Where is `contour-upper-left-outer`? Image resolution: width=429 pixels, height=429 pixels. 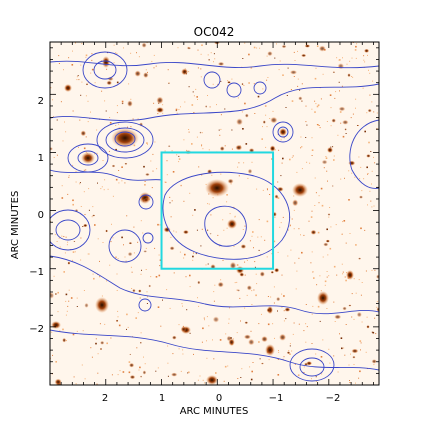 contour-upper-left-outer is located at coordinates (105, 70).